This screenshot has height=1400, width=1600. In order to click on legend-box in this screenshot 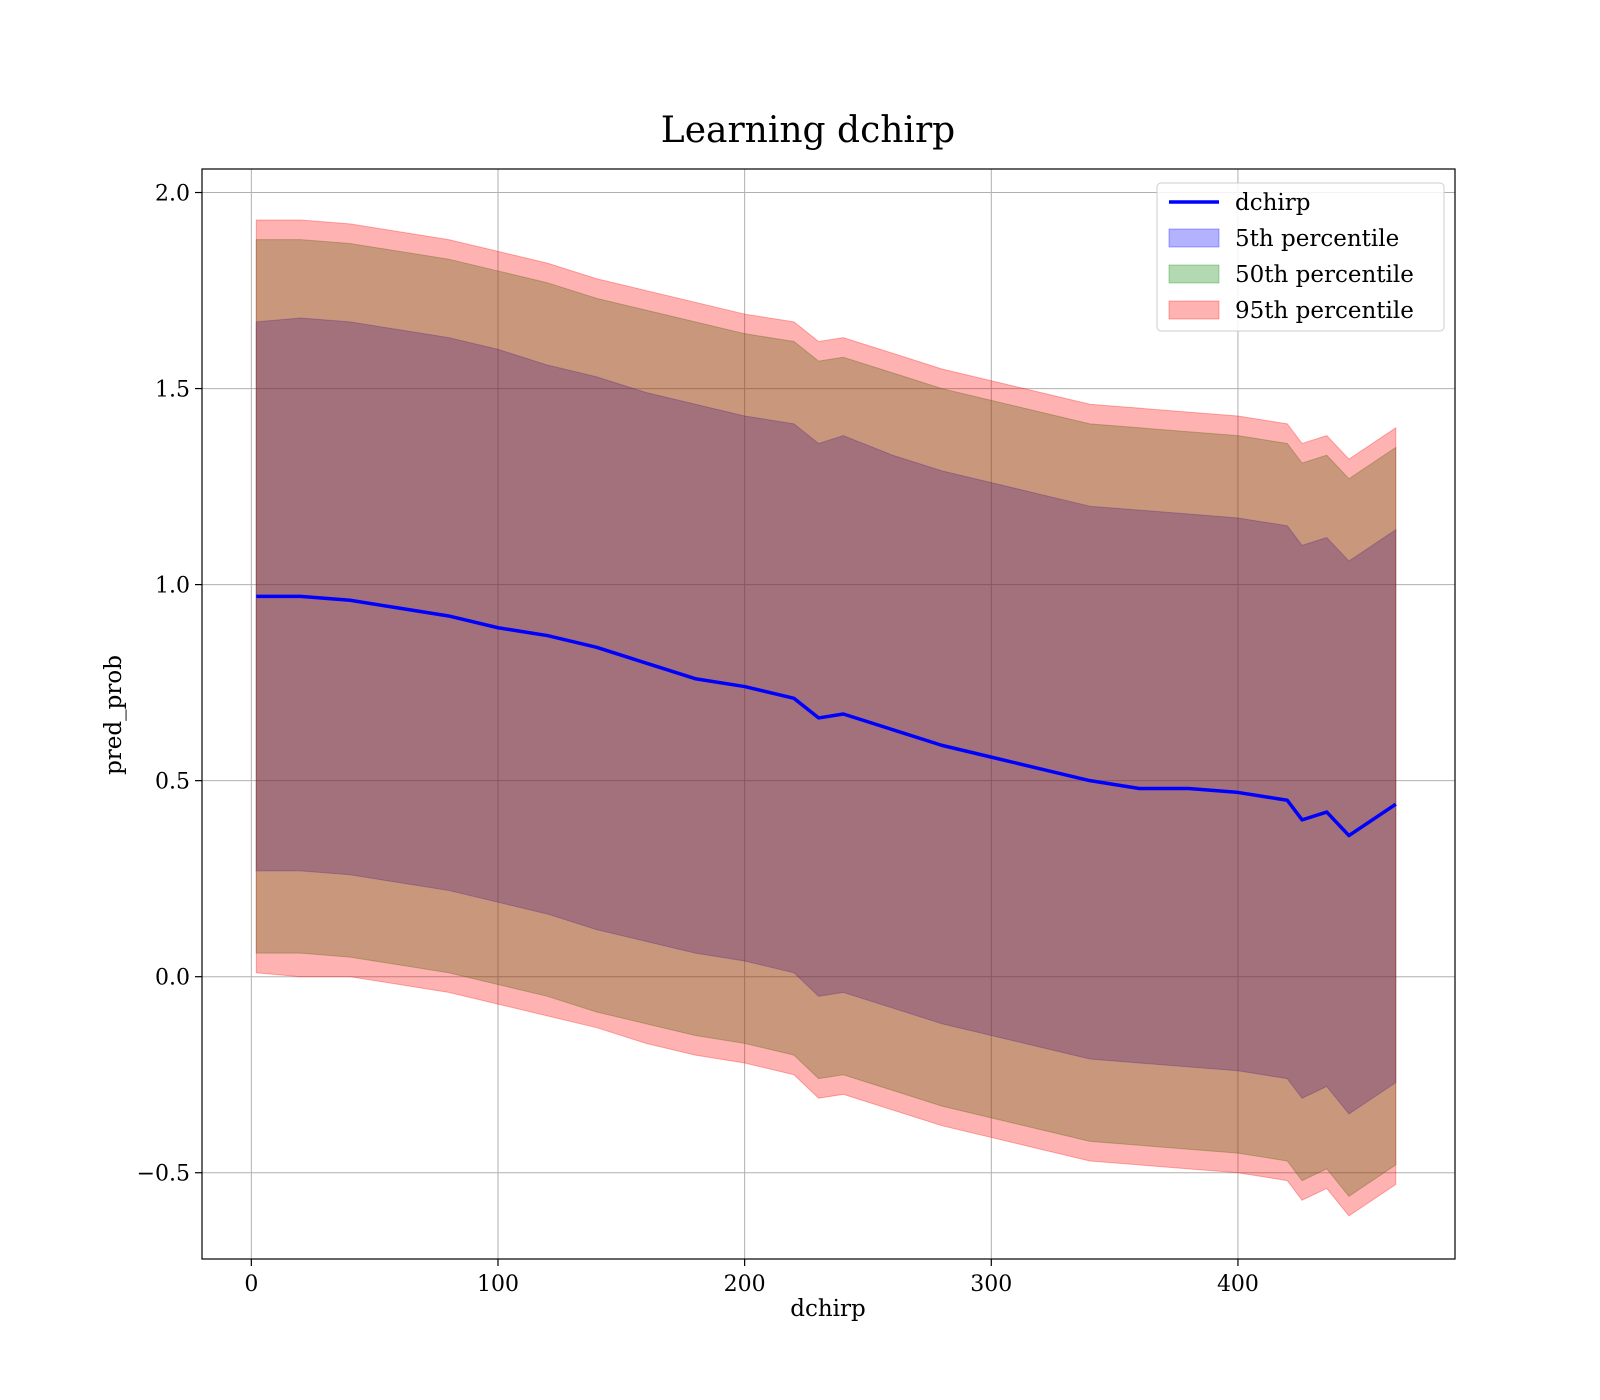, I will do `click(1300, 257)`.